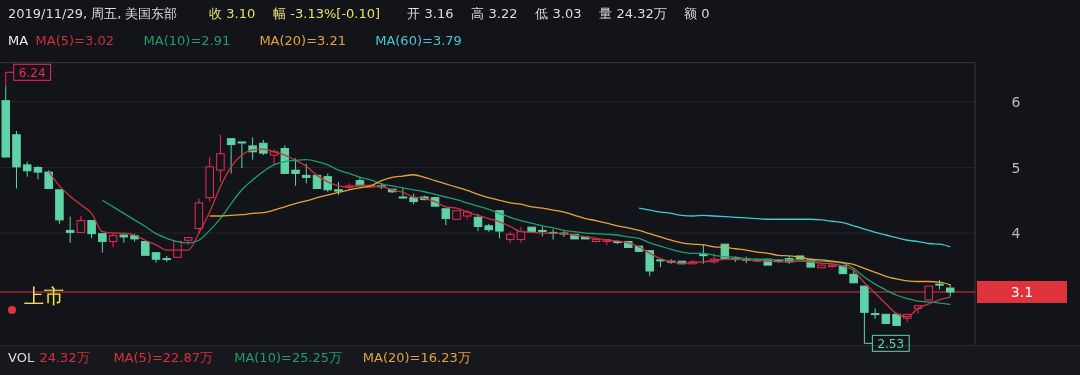 Image resolution: width=1080 pixels, height=375 pixels. I want to click on chart-title: 2019/11/29, 周五, 美国东部, so click(93, 13).